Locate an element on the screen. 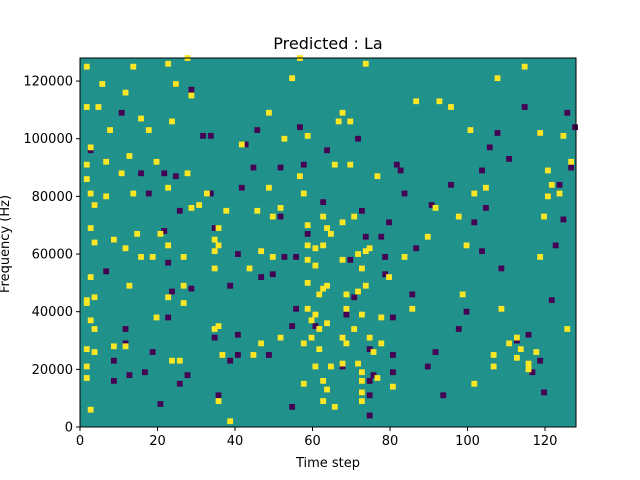 The height and width of the screenshot is (480, 640). x-tick-label: 120 is located at coordinates (545, 441).